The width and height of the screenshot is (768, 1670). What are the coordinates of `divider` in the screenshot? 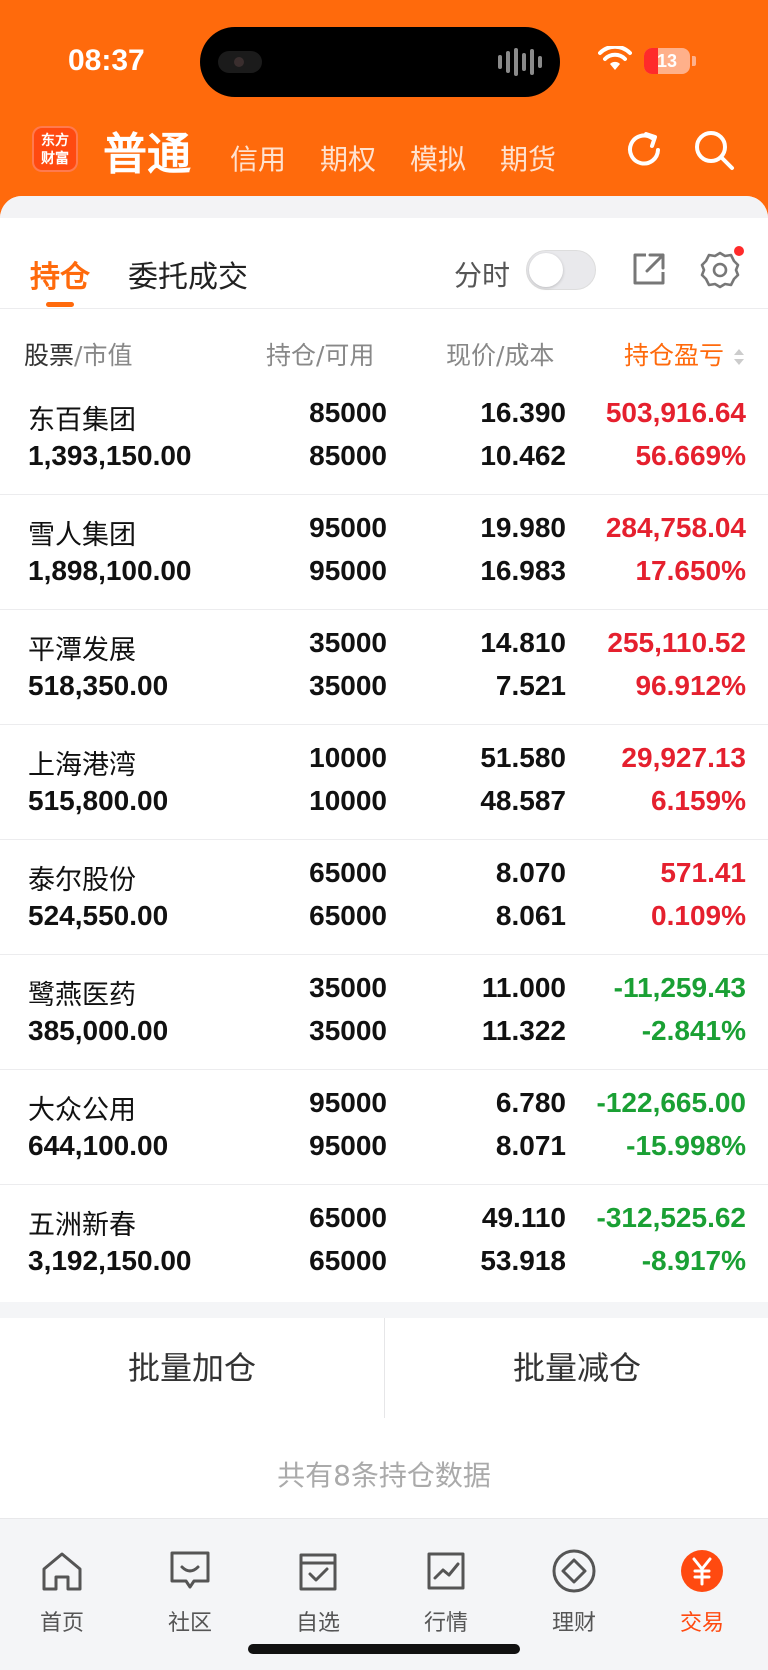 It's located at (384, 308).